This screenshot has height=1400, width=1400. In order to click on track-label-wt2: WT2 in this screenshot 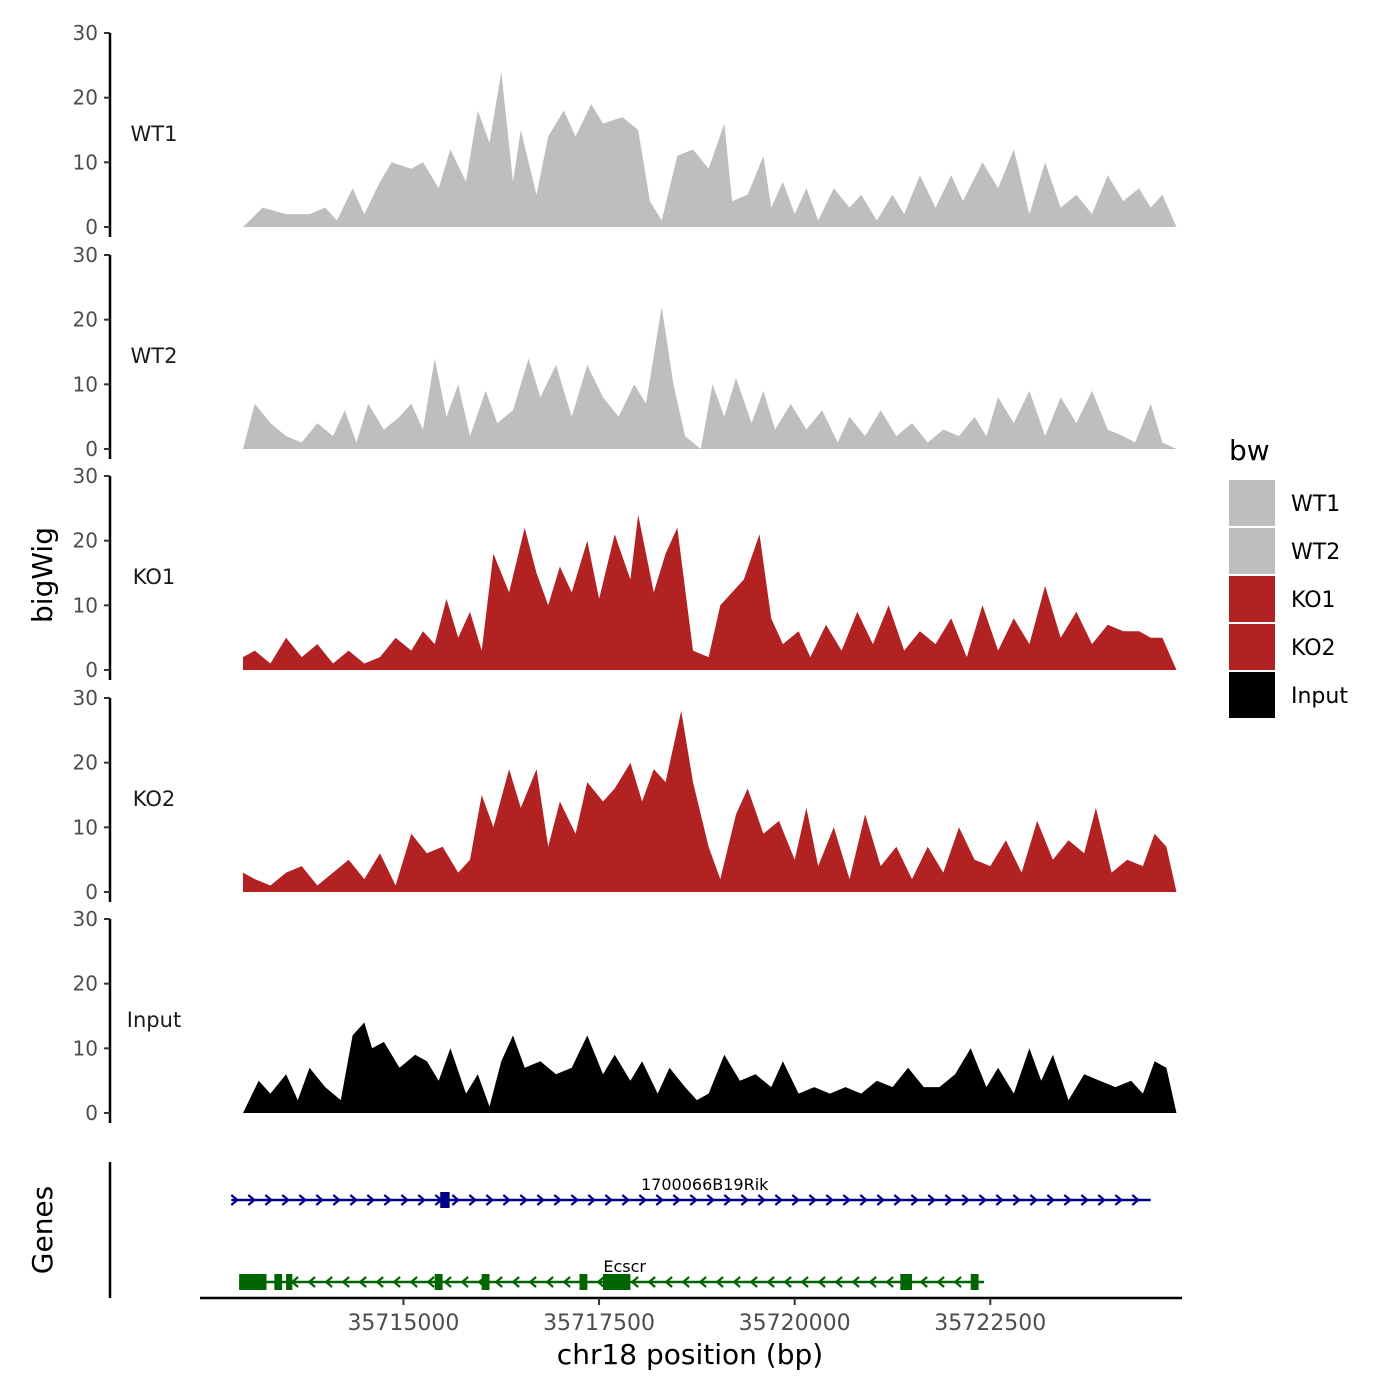, I will do `click(154, 356)`.